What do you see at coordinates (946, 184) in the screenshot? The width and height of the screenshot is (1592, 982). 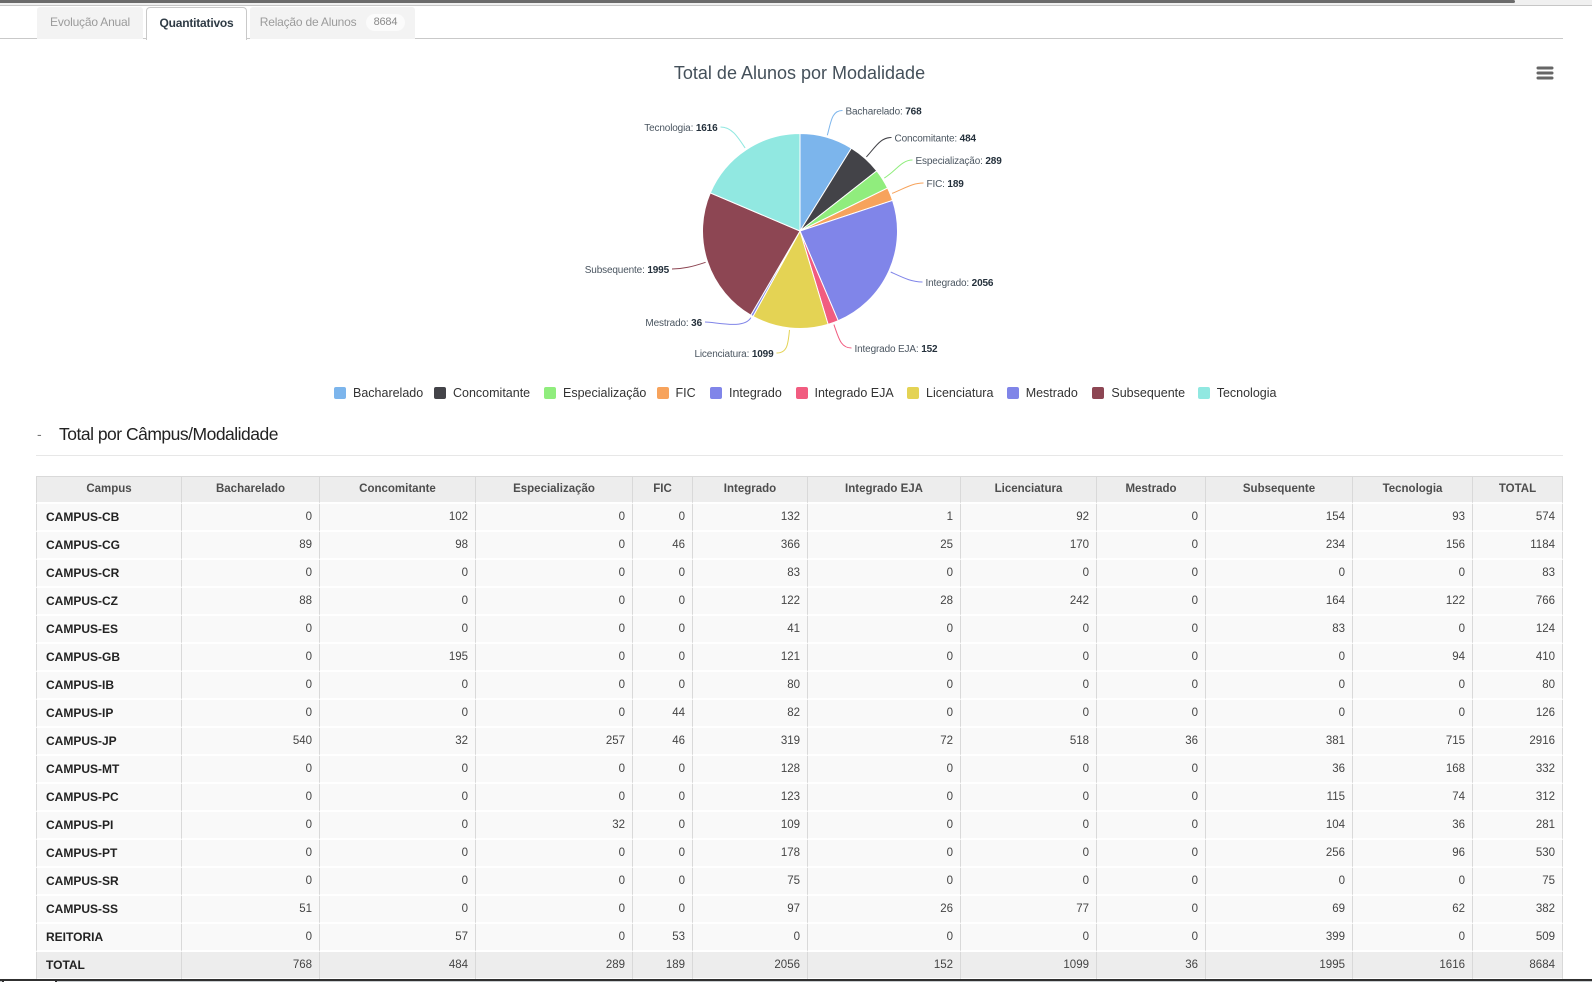 I see `svg-text: FIC: 189` at bounding box center [946, 184].